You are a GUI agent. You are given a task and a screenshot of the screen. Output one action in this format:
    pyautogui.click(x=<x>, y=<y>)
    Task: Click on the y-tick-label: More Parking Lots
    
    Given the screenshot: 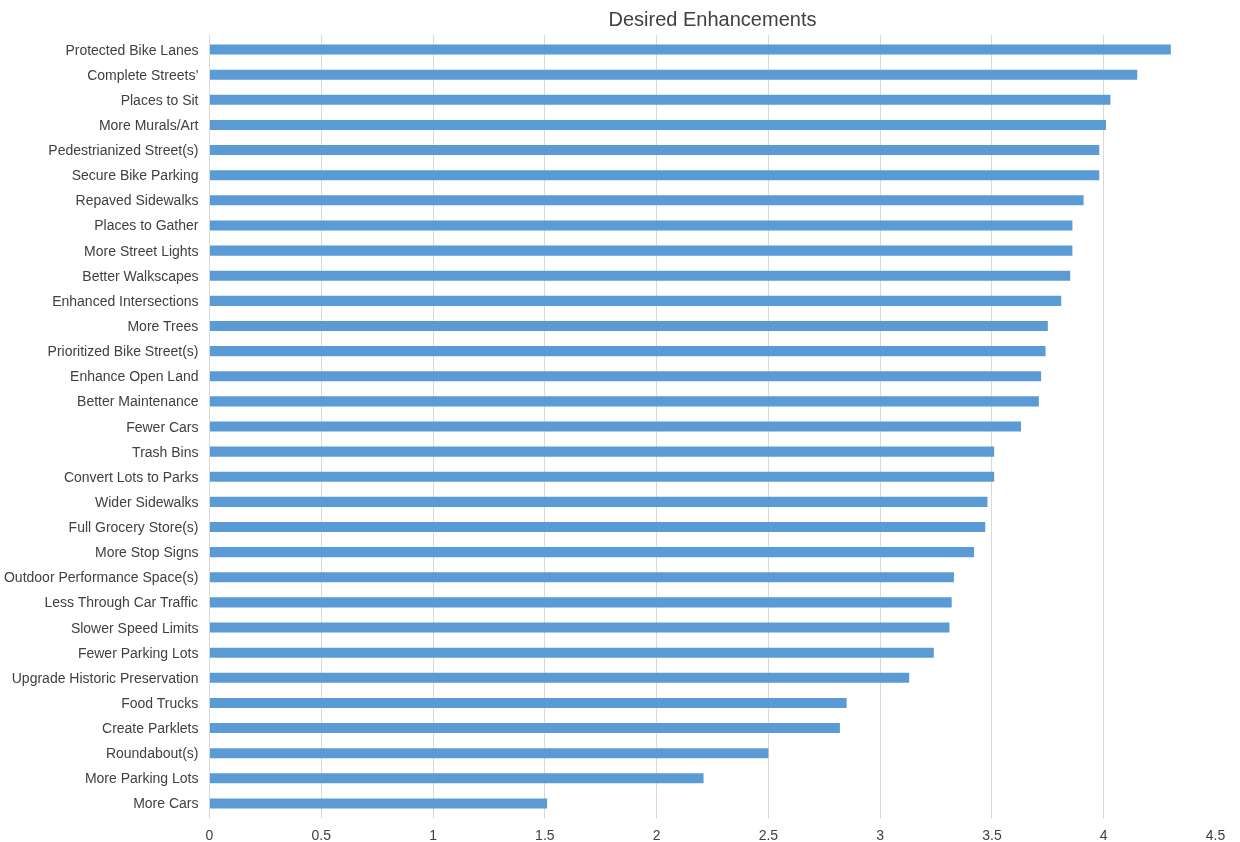 What is the action you would take?
    pyautogui.click(x=141, y=778)
    